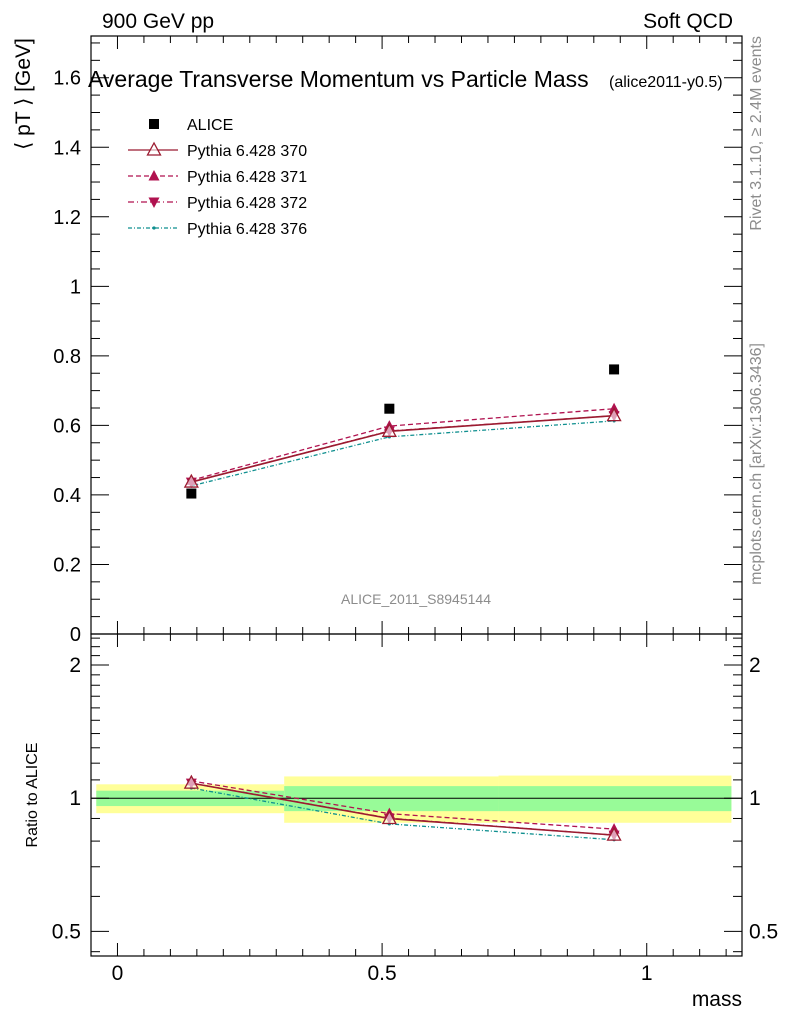 The width and height of the screenshot is (786, 1024). I want to click on x-axis-label: mass, so click(717, 999).